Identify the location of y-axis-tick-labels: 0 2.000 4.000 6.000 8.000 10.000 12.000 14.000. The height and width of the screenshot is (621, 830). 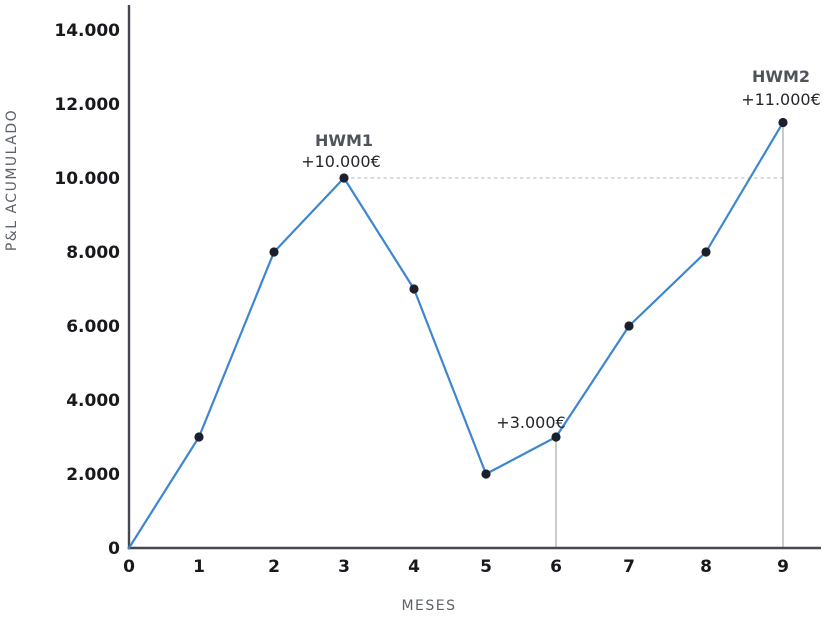
(87, 290).